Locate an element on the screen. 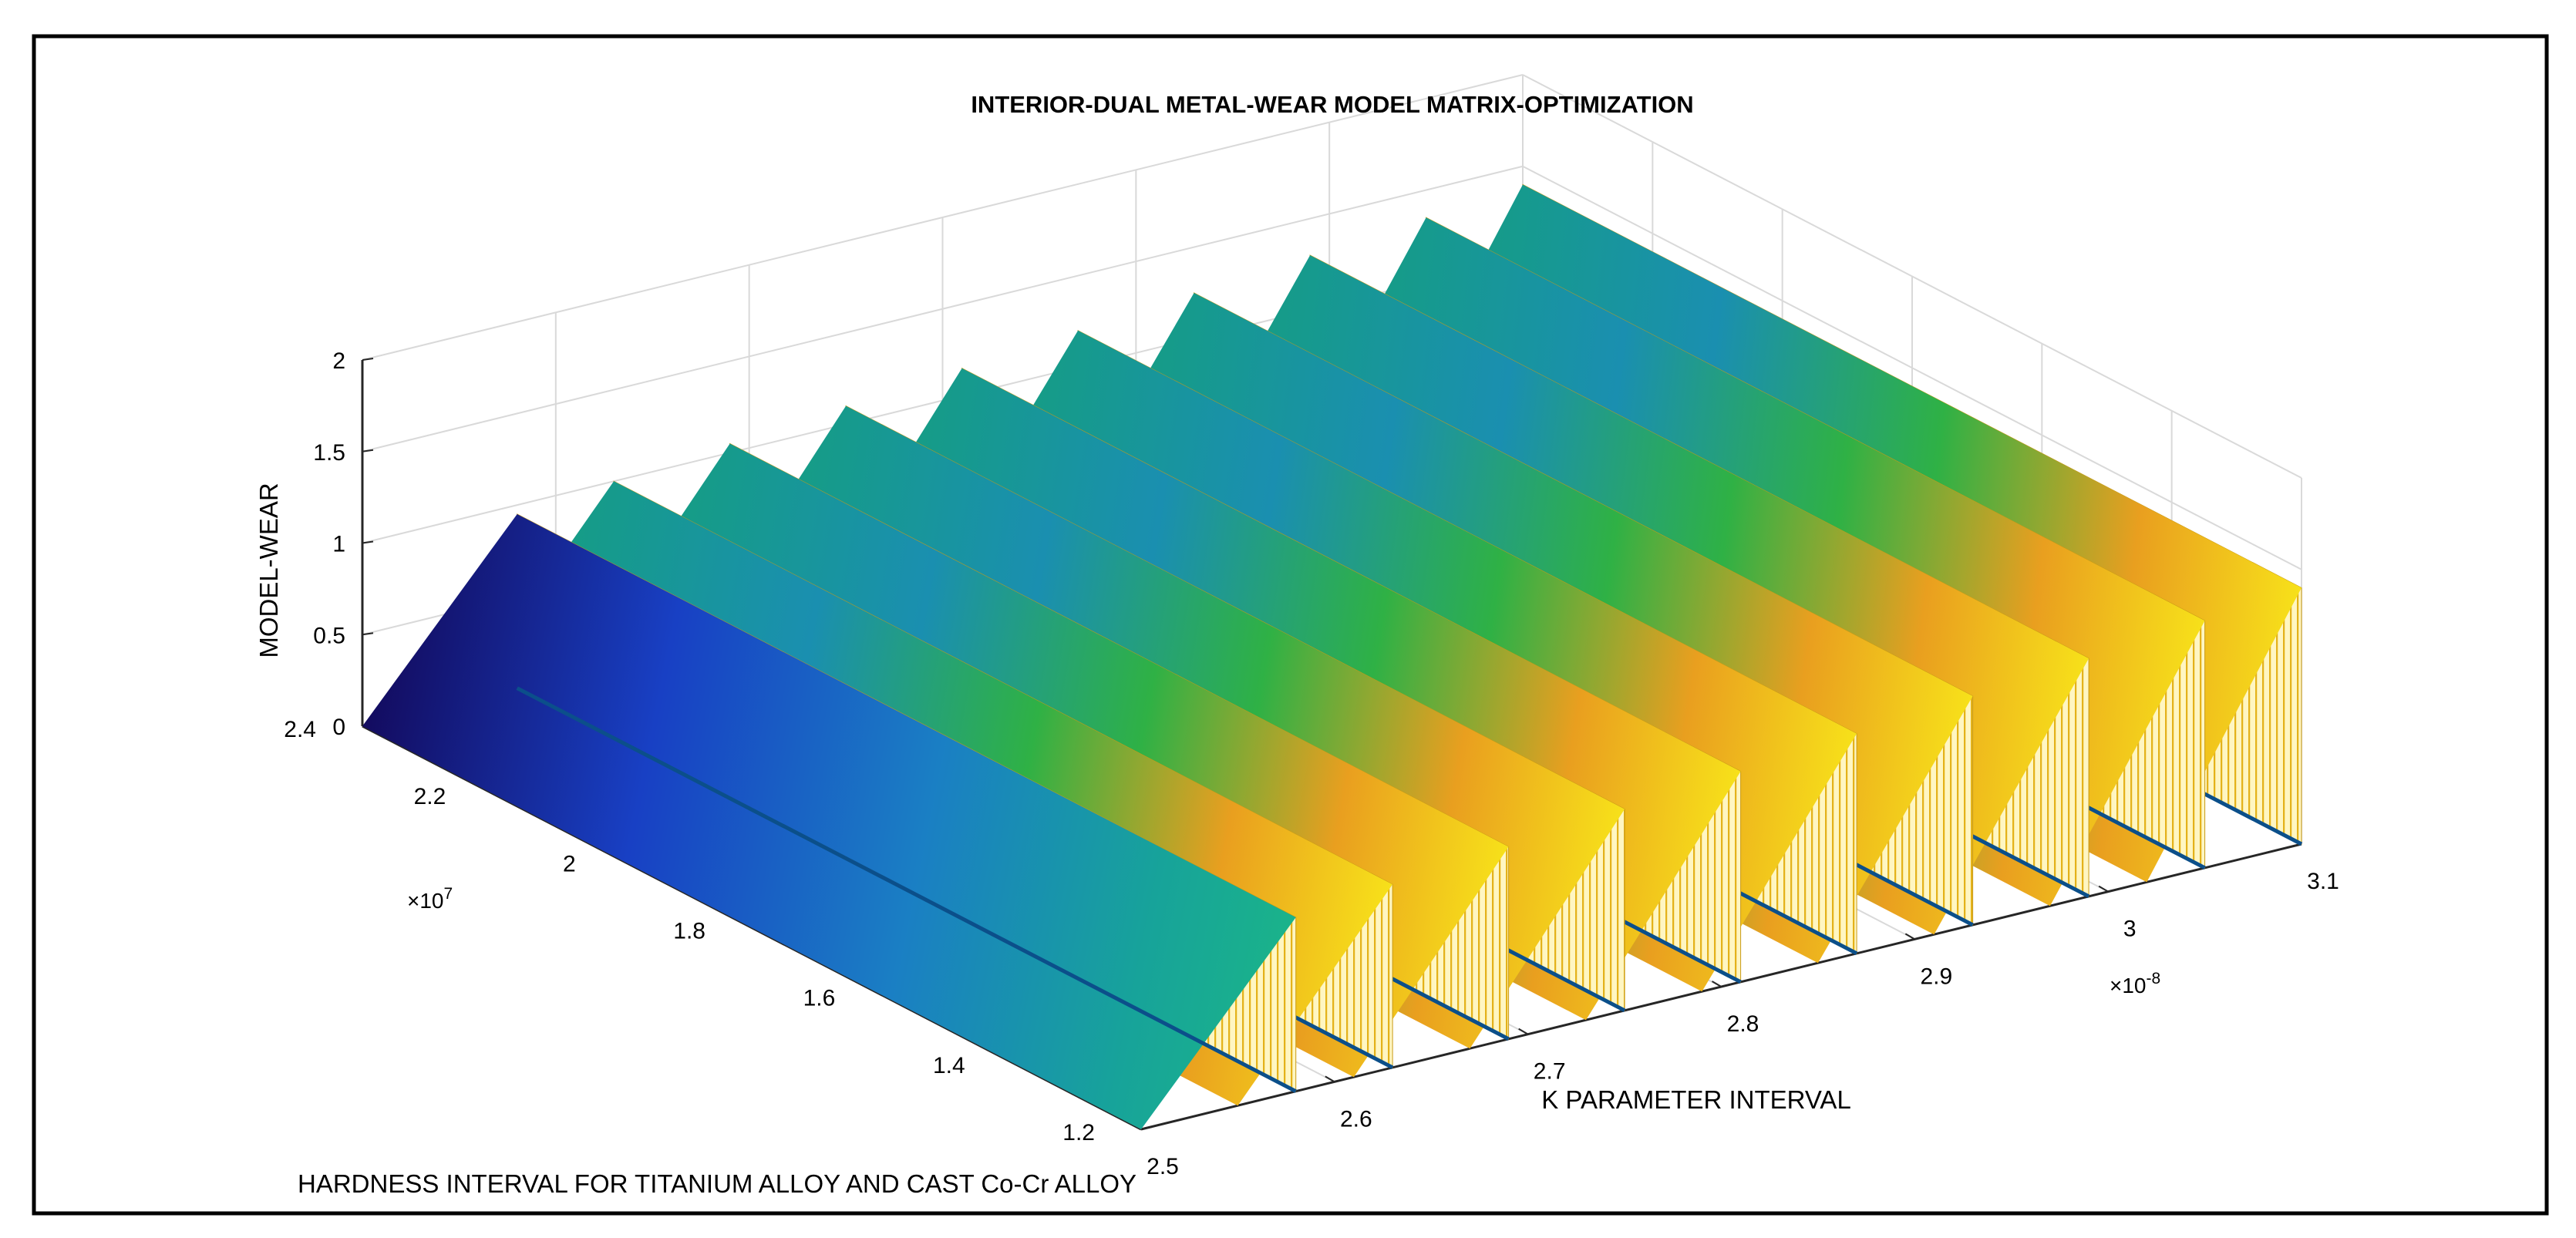  x-tick-label: 2.8 is located at coordinates (1743, 1024).